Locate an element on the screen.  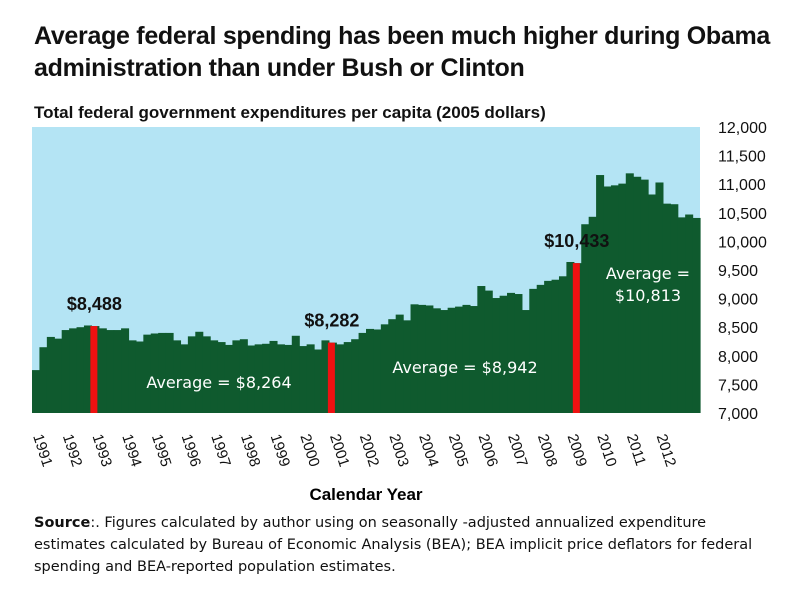
x-tick-label: 2010 is located at coordinates (606, 450).